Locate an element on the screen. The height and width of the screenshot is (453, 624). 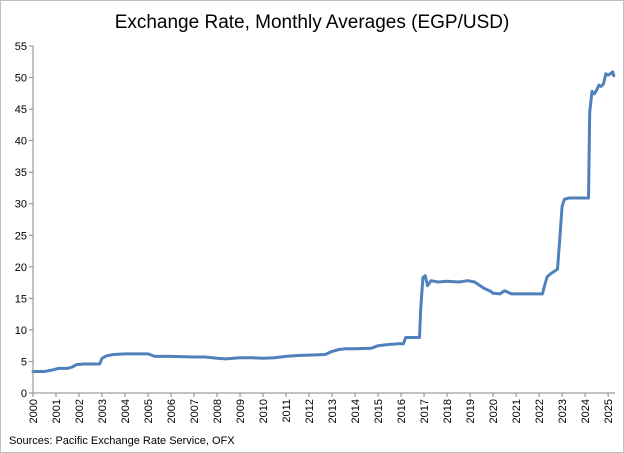
x-tick-label: 2020 is located at coordinates (494, 411).